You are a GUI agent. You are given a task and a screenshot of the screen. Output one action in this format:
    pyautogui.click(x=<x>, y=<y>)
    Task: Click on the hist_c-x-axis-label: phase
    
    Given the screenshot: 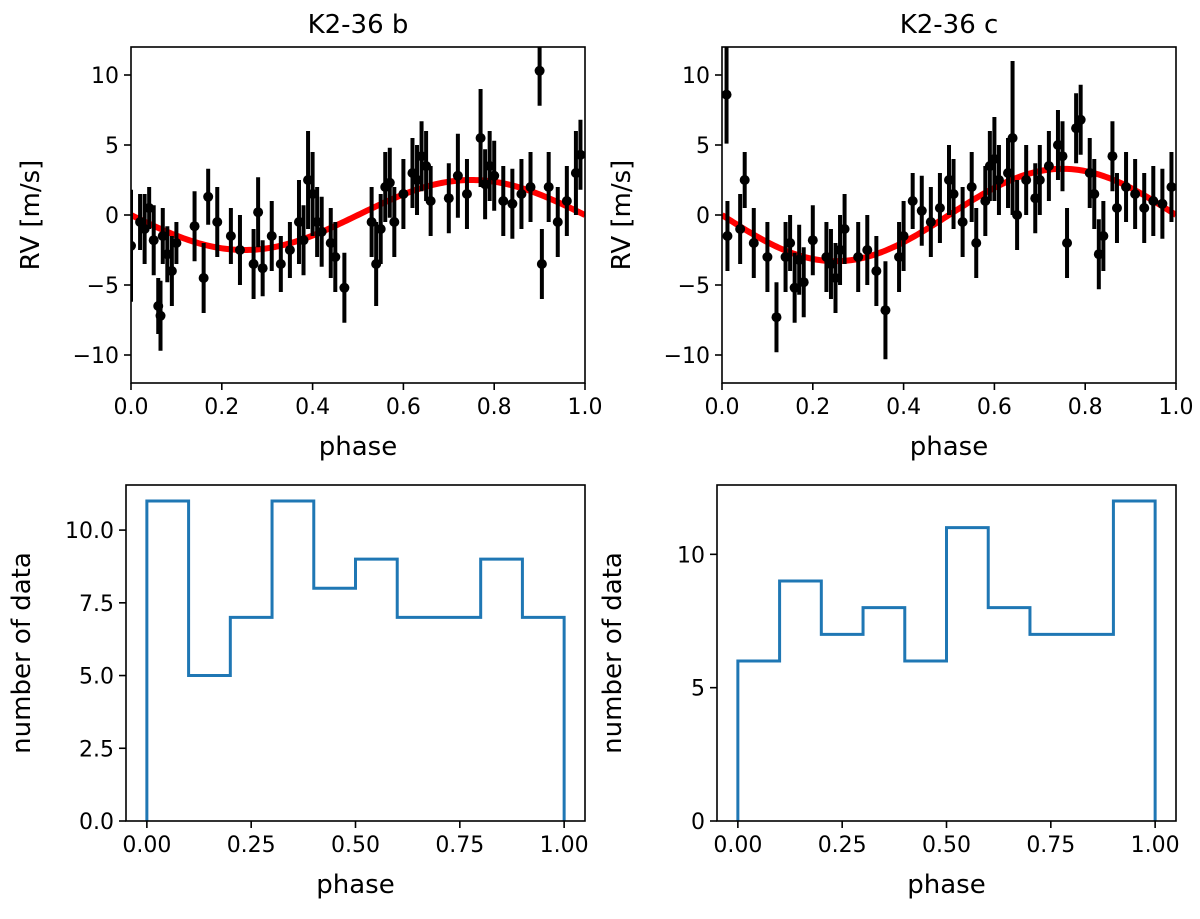 What is the action you would take?
    pyautogui.click(x=946, y=885)
    